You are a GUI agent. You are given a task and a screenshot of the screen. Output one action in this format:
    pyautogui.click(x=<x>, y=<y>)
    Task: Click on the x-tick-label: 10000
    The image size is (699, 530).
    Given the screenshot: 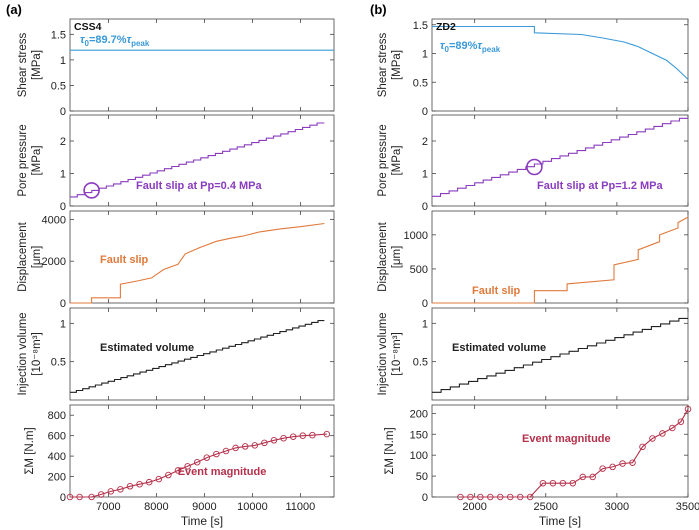 What is the action you would take?
    pyautogui.click(x=252, y=507)
    